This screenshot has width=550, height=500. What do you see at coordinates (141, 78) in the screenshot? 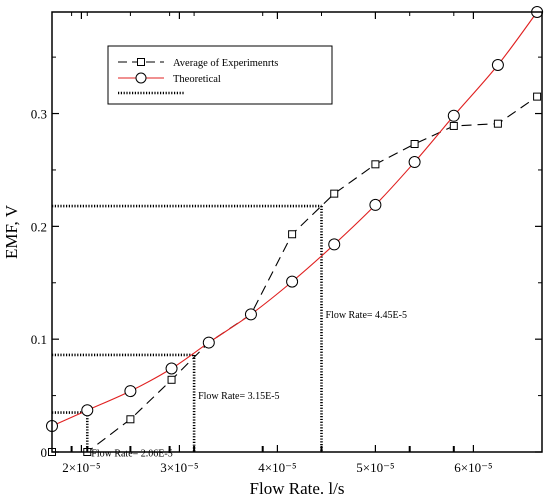
I see `legend-marker-theoretical` at bounding box center [141, 78].